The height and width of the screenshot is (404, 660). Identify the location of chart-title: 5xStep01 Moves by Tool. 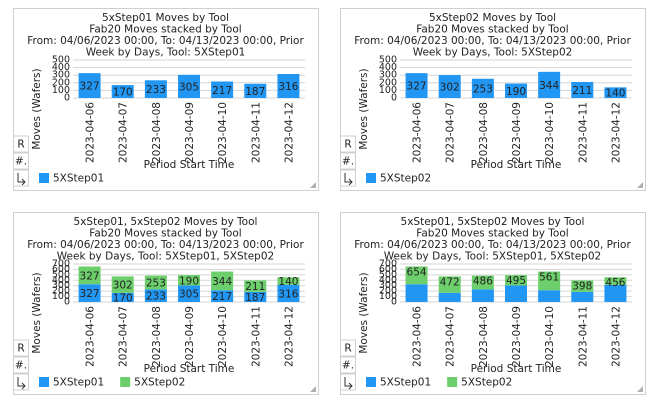
(165, 18).